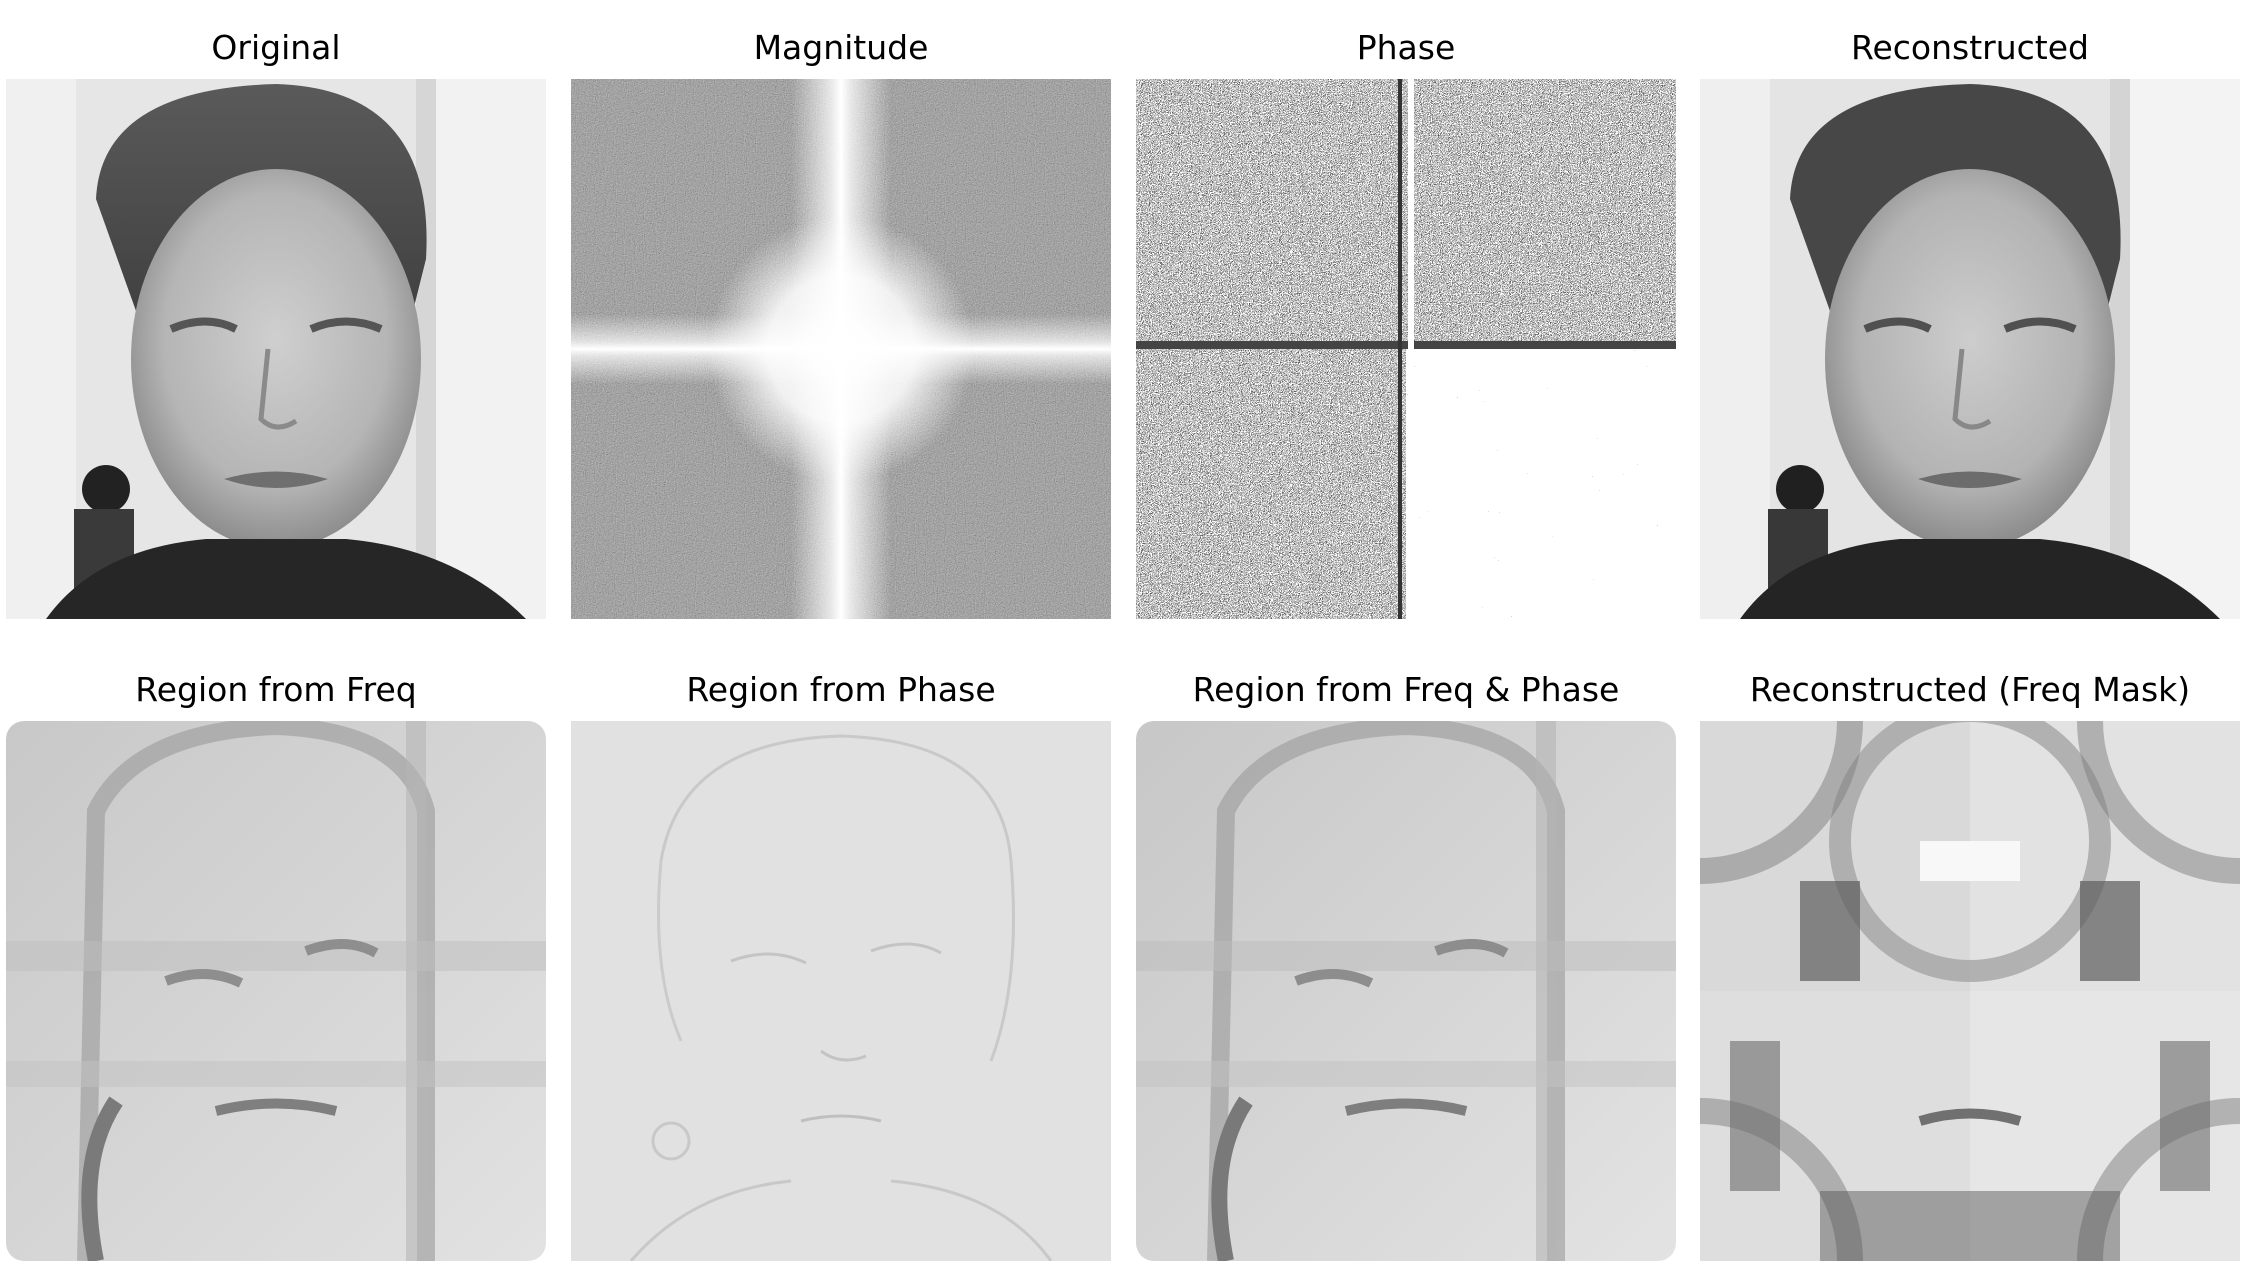 This screenshot has width=2246, height=1274. What do you see at coordinates (276, 689) in the screenshot?
I see `panel-title: Region from Freq` at bounding box center [276, 689].